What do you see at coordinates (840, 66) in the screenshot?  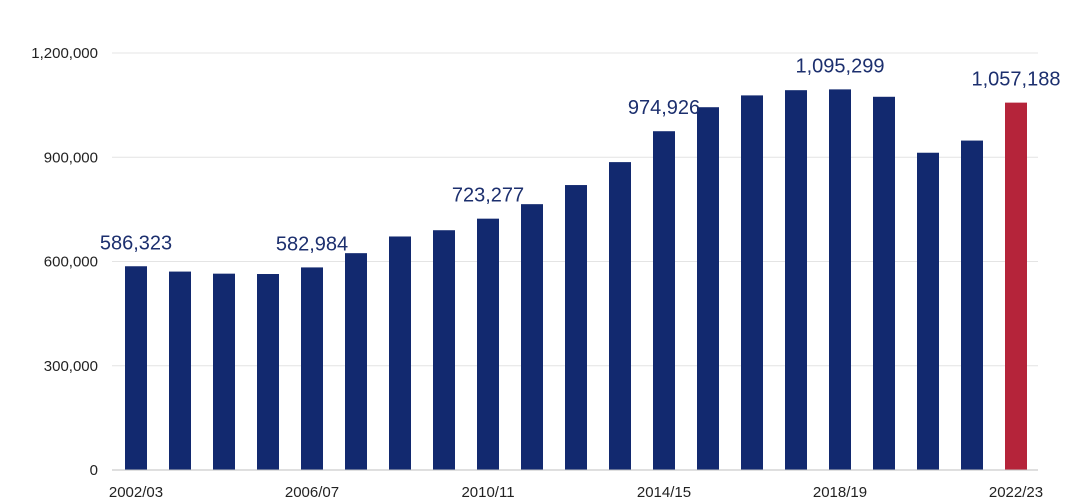 I see `data-label: 1,095,299` at bounding box center [840, 66].